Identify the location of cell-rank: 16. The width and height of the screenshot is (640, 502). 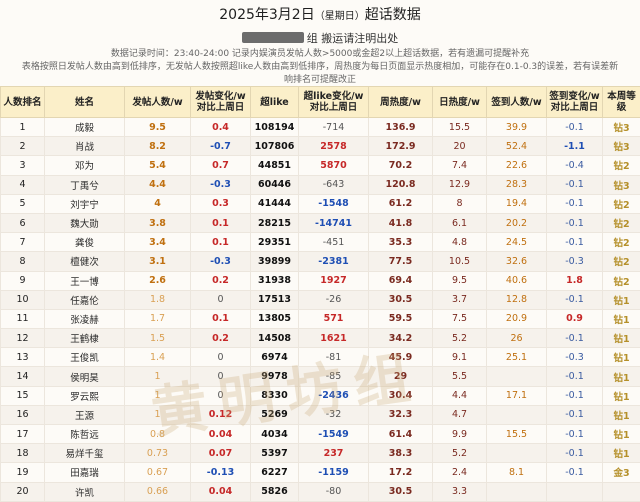
(23, 414).